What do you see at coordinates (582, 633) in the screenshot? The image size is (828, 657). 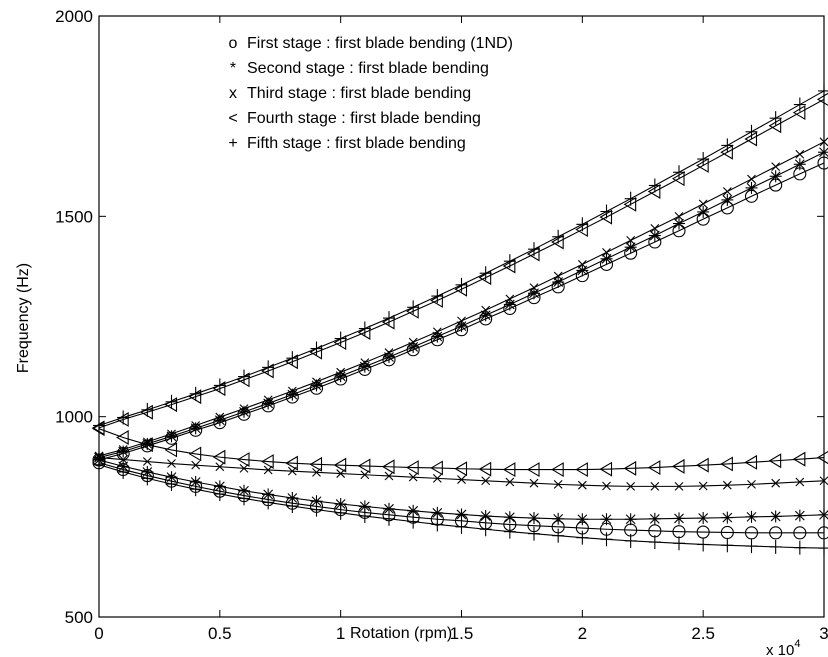 I see `x-tick-label: 2` at bounding box center [582, 633].